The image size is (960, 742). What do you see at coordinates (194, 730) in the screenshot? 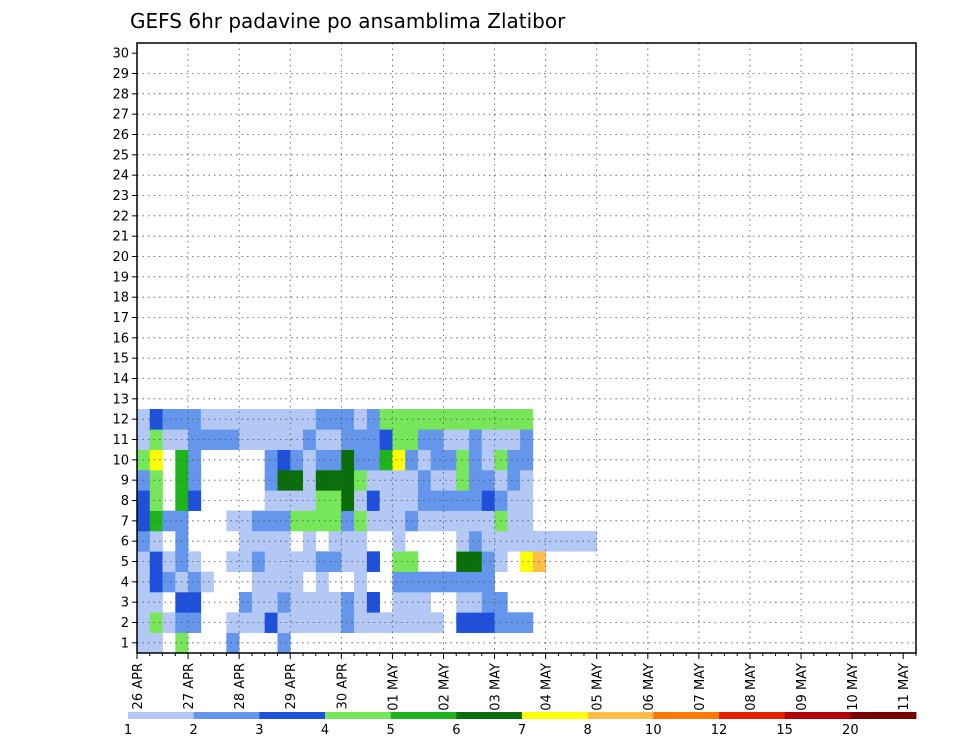
I see `legend-label: 2` at bounding box center [194, 730].